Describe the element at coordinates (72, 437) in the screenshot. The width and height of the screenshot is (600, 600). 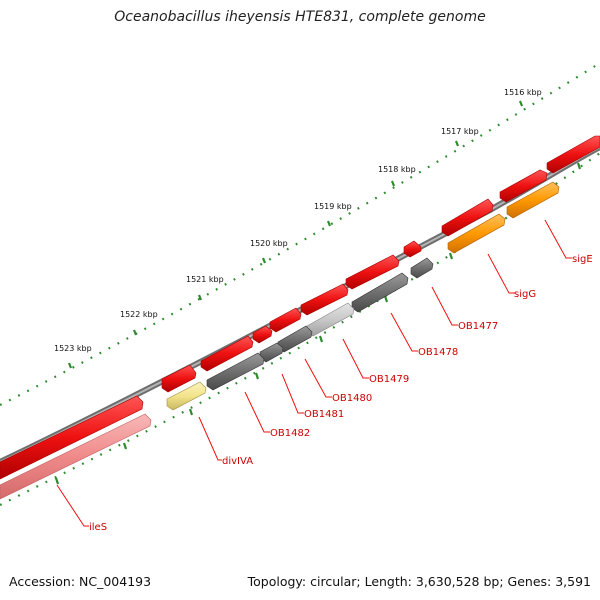
I see `gene-ileS-fwd-b` at that location.